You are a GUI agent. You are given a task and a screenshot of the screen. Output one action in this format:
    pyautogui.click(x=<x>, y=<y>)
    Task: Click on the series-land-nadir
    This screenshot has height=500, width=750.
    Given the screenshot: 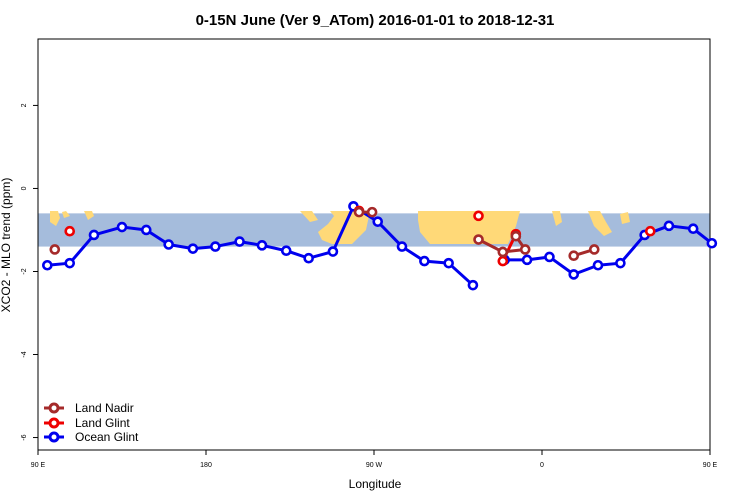 What is the action you would take?
    pyautogui.click(x=324, y=234)
    